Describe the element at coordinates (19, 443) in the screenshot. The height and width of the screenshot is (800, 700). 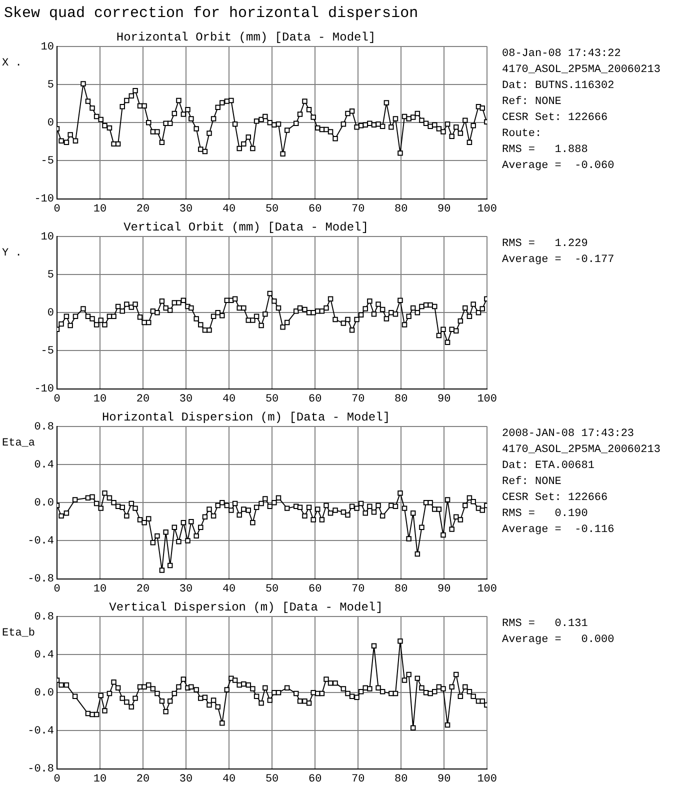
I see `y-axis-title: Eta_a` at that location.